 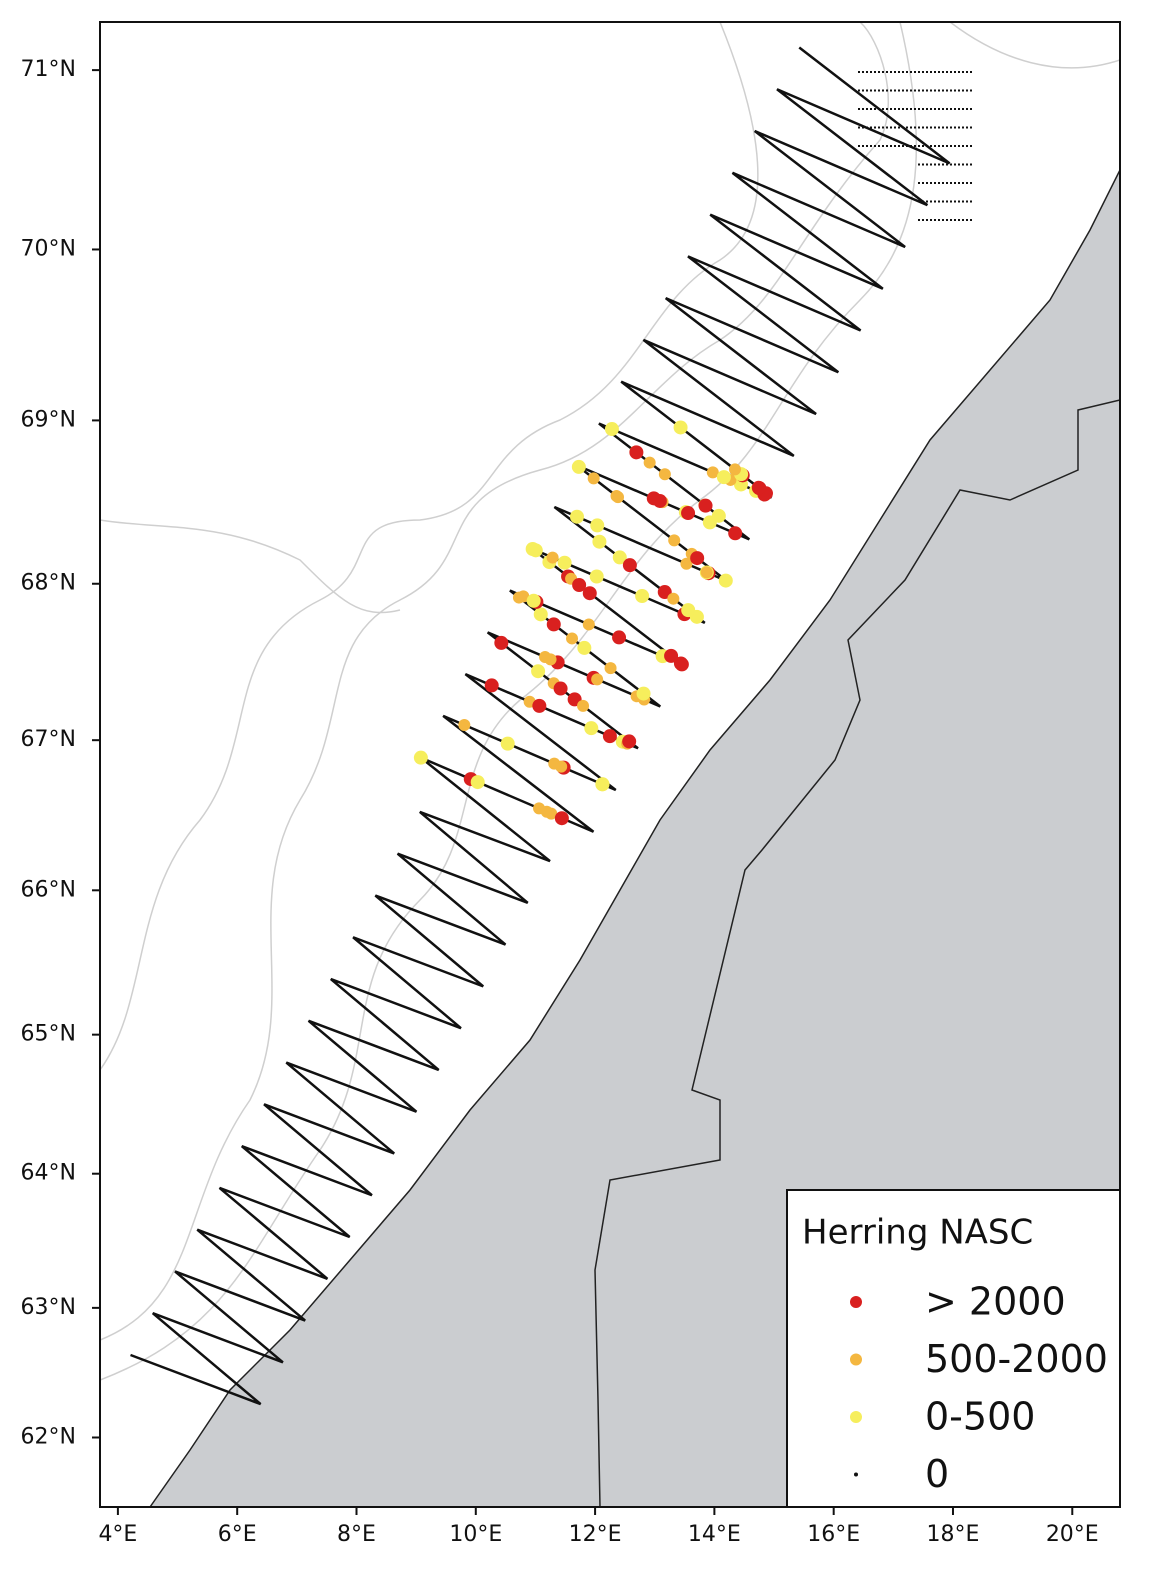 What do you see at coordinates (833, 1534) in the screenshot?
I see `x-tick-label: 16°E` at bounding box center [833, 1534].